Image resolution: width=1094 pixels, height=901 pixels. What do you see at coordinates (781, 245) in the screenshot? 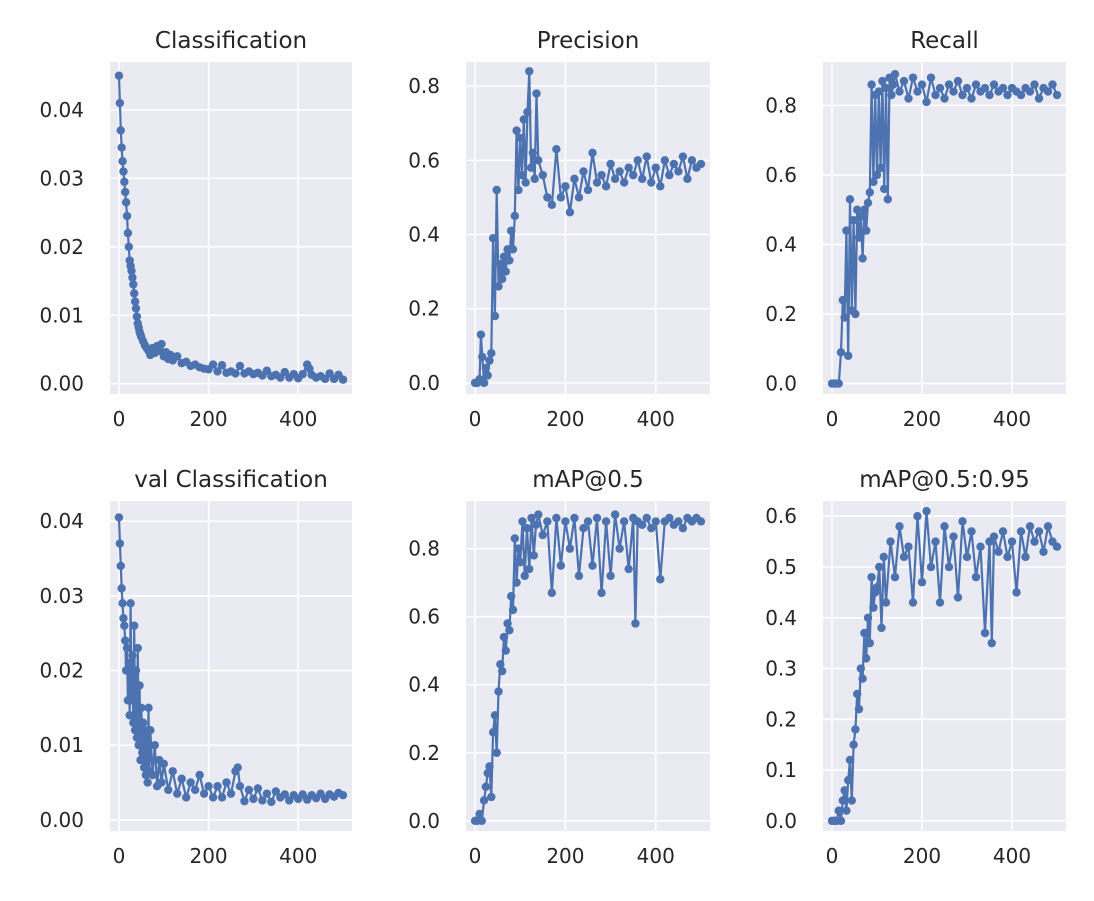
I see `plot-recall-ytick-label: 0.4` at bounding box center [781, 245].